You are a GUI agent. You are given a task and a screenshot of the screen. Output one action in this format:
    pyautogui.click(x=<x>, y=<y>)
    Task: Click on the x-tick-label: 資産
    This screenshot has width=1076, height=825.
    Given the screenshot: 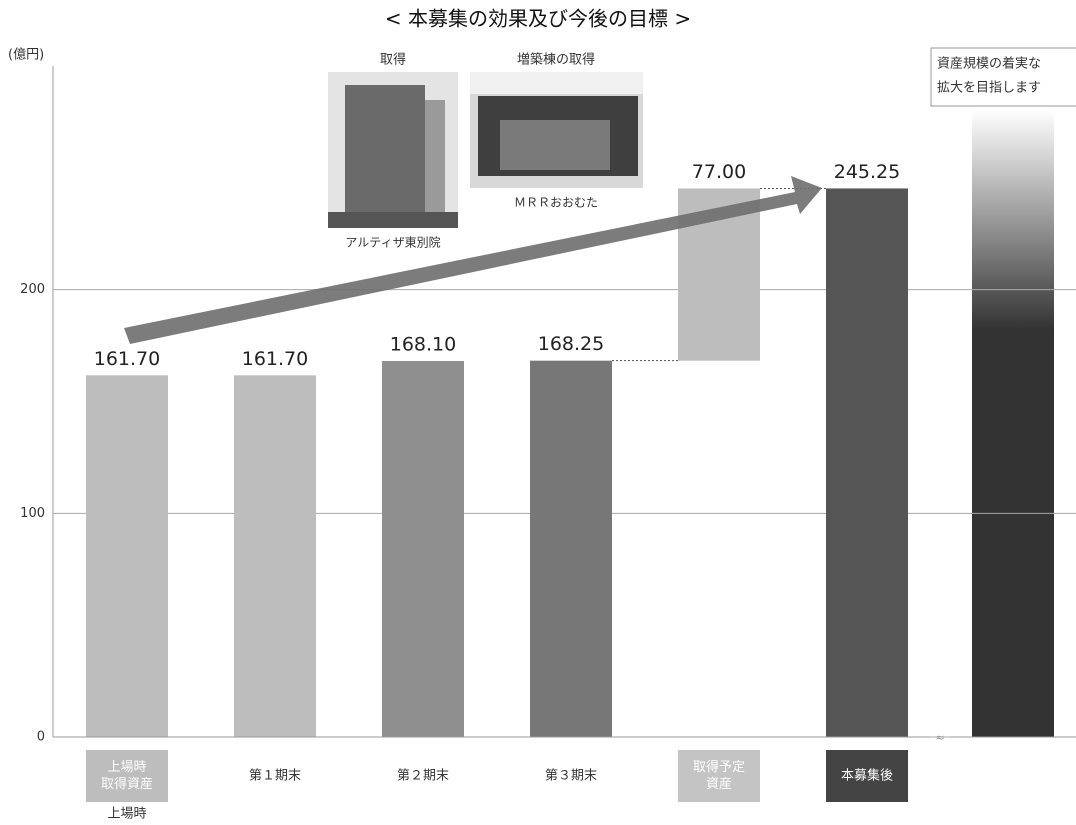 What is the action you would take?
    pyautogui.click(x=719, y=784)
    